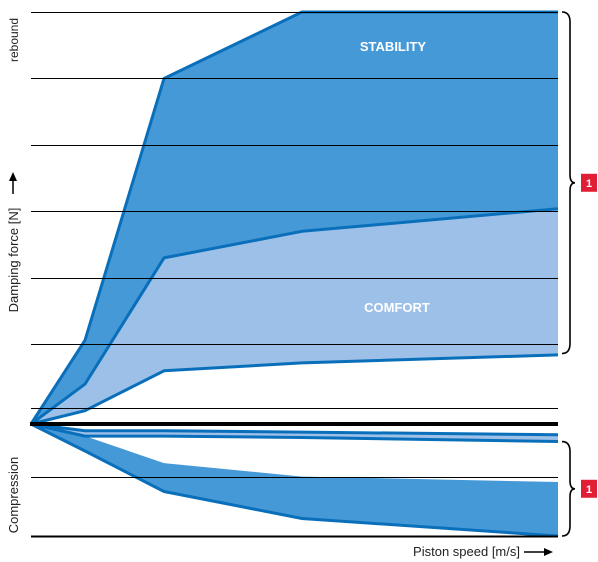  Describe the element at coordinates (13, 260) in the screenshot. I see `y-label-damping-force: Damping force [N]` at that location.